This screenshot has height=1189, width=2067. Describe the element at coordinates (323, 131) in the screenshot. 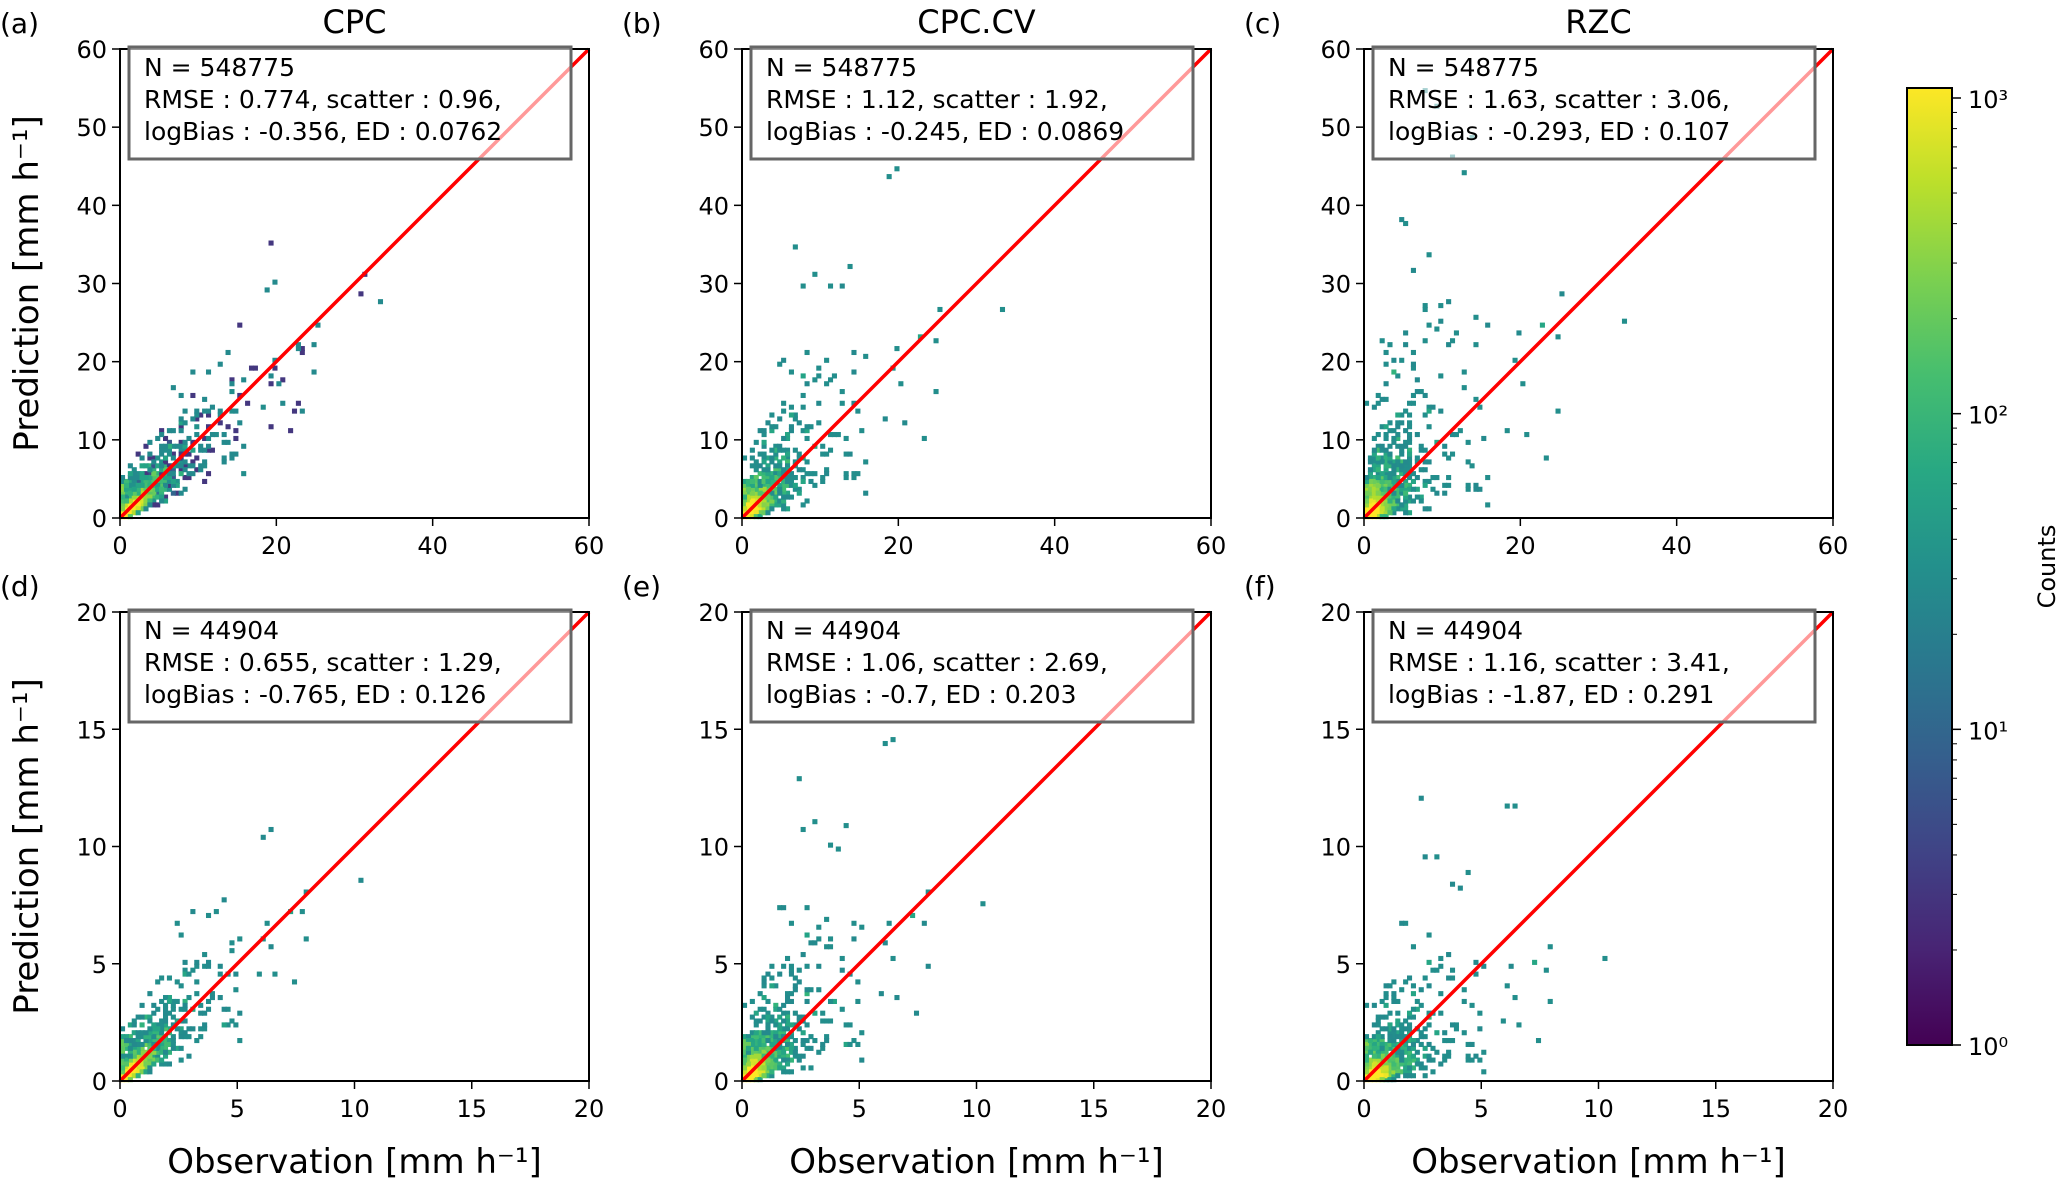

I see `stats-line: logBias : -0.356, ED : 0.0762` at that location.